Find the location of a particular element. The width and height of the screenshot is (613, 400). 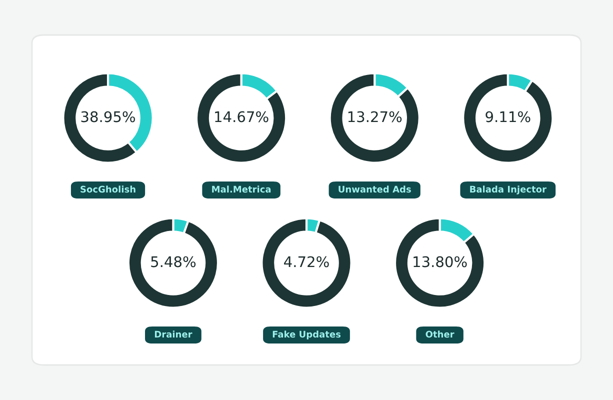

data-label: 4.72% is located at coordinates (306, 262).